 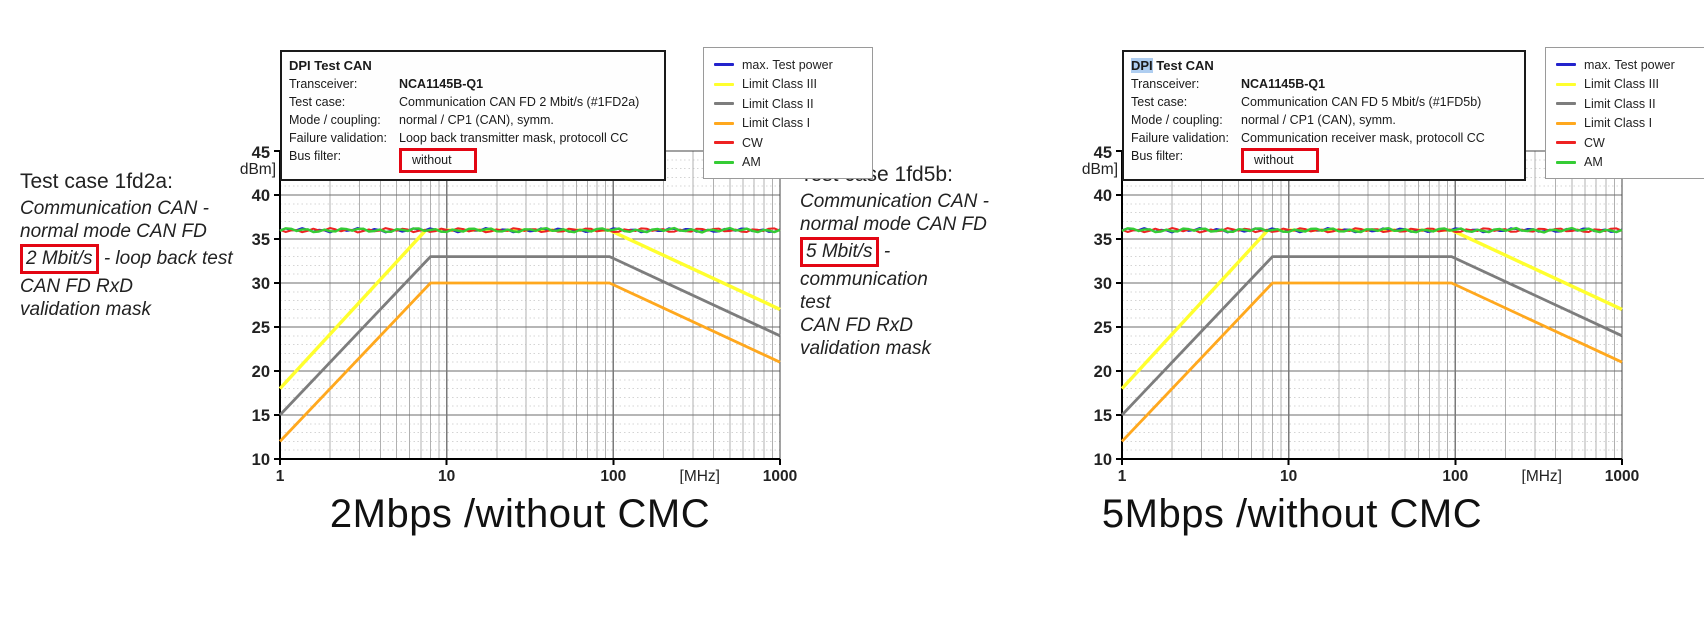 I want to click on boxed-bitrate: 5 Mbit/s, so click(x=839, y=252).